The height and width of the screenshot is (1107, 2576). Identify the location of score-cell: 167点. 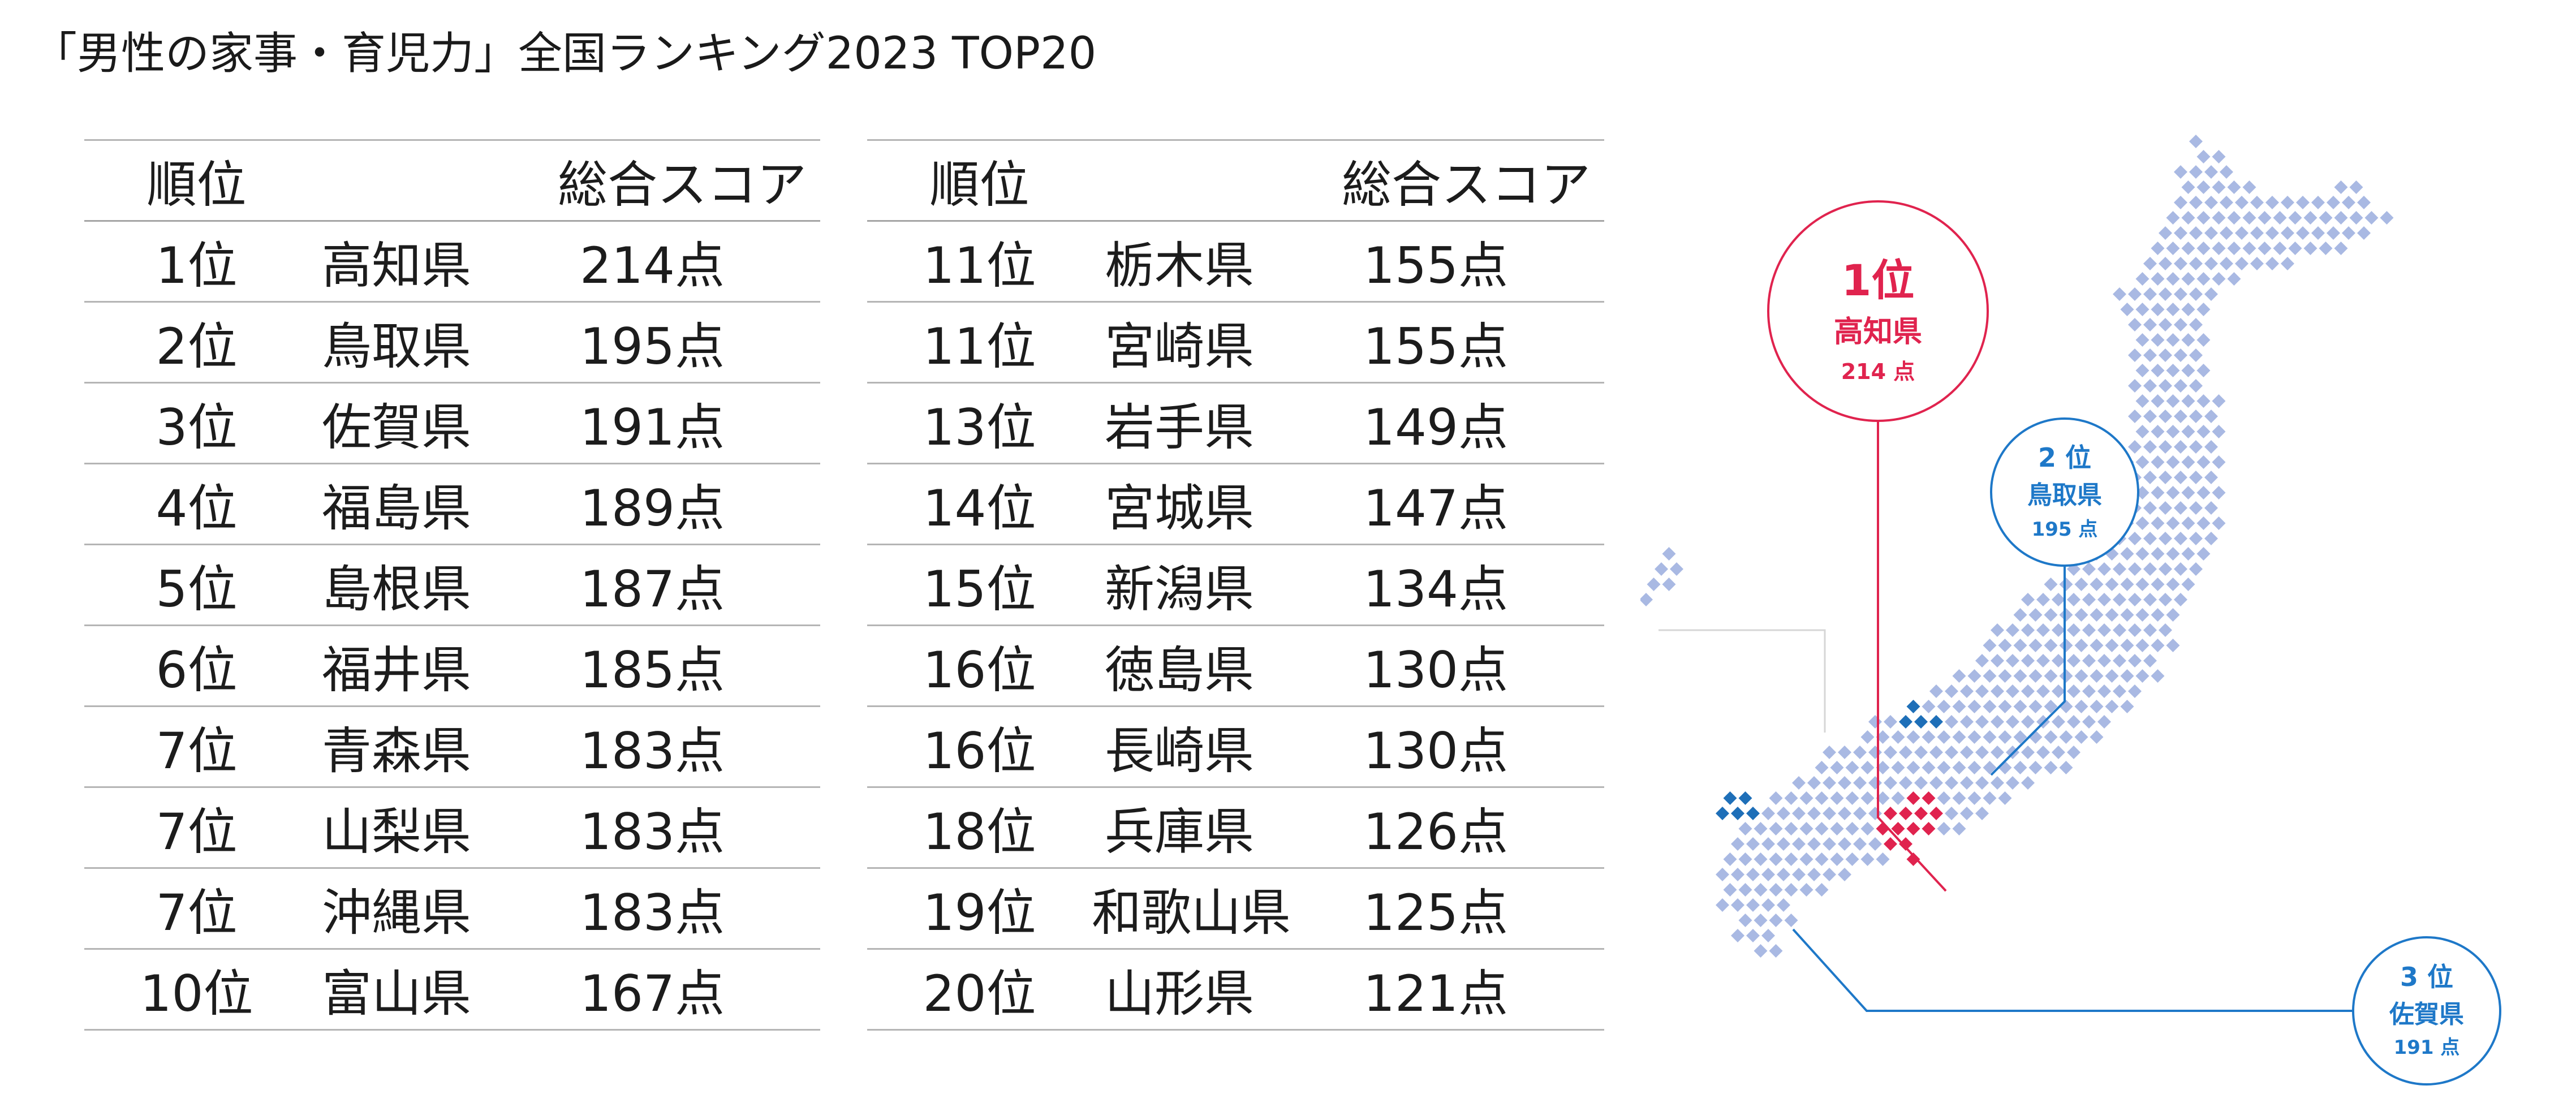
(652, 990).